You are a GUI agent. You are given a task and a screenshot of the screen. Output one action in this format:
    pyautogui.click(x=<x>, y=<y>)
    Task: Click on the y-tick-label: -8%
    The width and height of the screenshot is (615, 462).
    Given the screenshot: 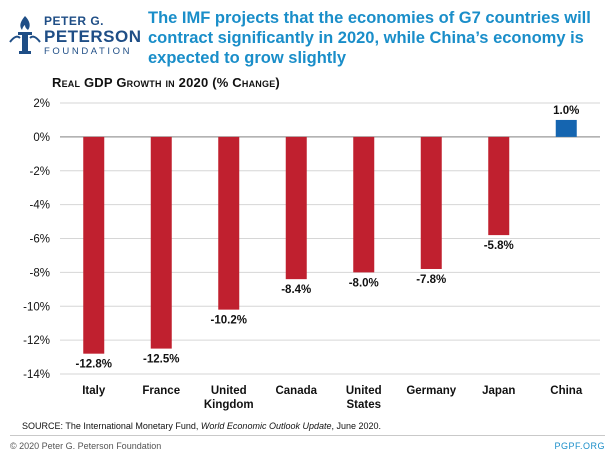 What is the action you would take?
    pyautogui.click(x=40, y=273)
    